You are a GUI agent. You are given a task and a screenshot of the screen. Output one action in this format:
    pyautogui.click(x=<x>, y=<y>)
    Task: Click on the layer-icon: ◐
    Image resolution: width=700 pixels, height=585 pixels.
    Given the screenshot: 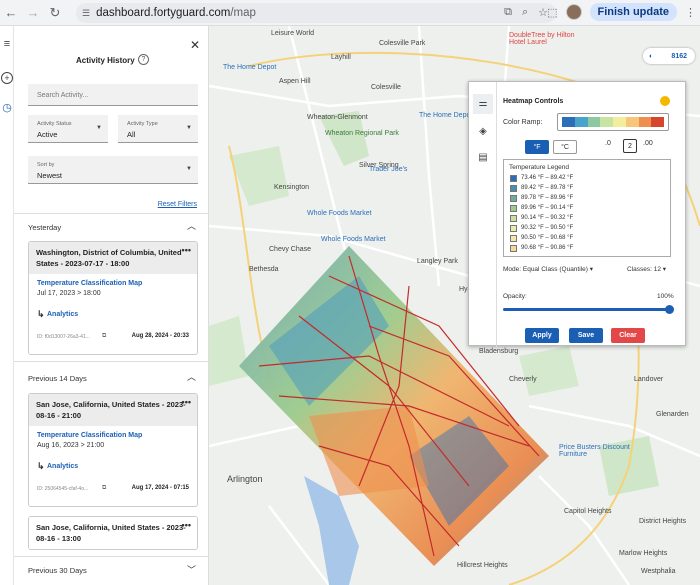 What is the action you would take?
    pyautogui.click(x=651, y=56)
    